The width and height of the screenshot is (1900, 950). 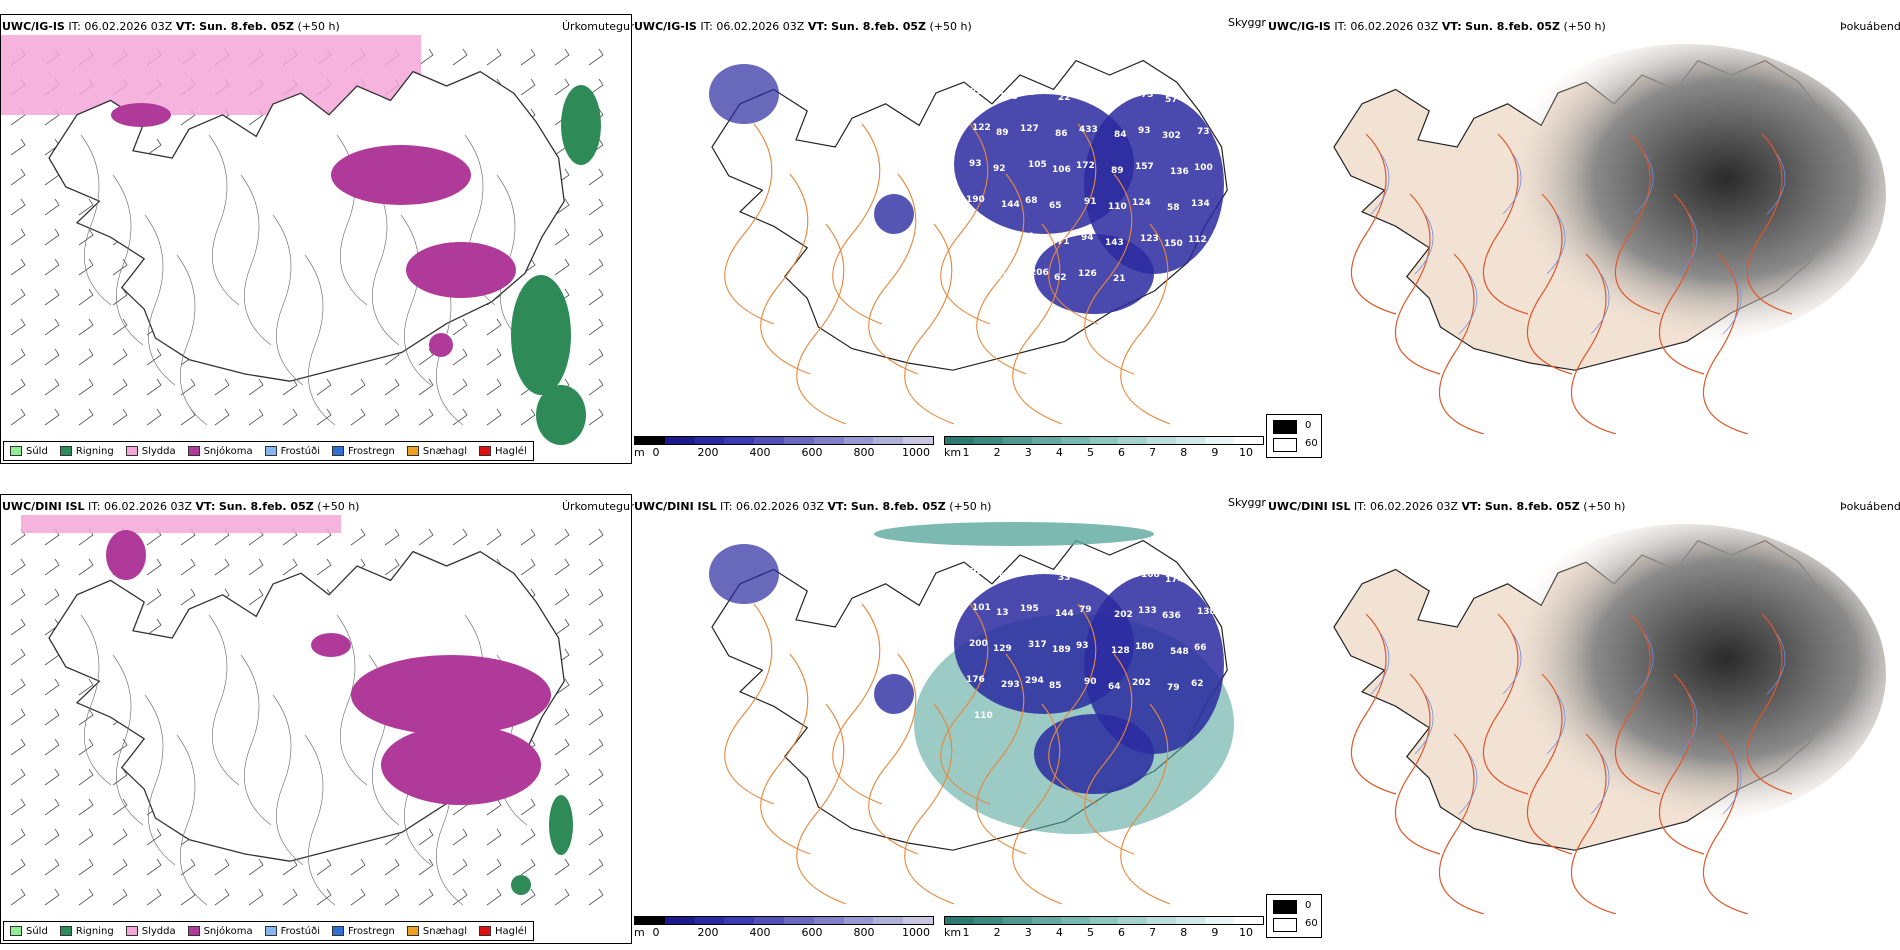 What do you see at coordinates (817, 26) in the screenshot?
I see `title-vt-label: VT:` at bounding box center [817, 26].